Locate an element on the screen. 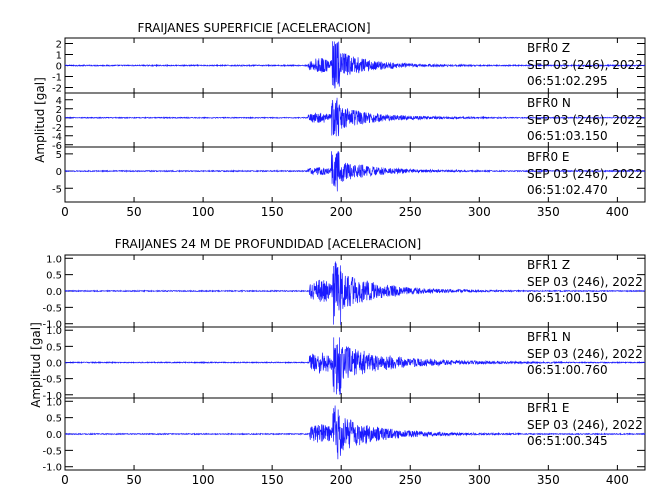 Image resolution: width=650 pixels, height=500 pixels. y-axis-label-depth: Amplitud [gal] is located at coordinates (36, 365).